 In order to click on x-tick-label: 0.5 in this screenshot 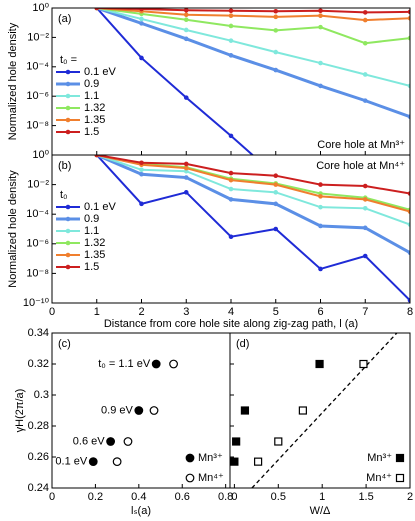, I will do `click(278, 497)`.